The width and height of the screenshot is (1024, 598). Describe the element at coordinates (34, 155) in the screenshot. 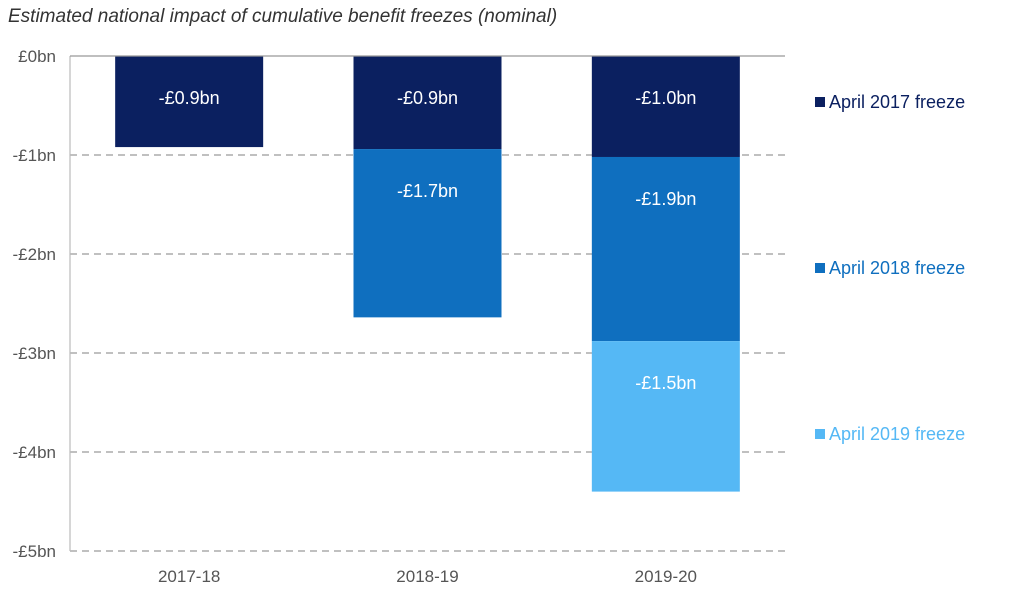

I see `y-tick-label: -£1bn` at that location.